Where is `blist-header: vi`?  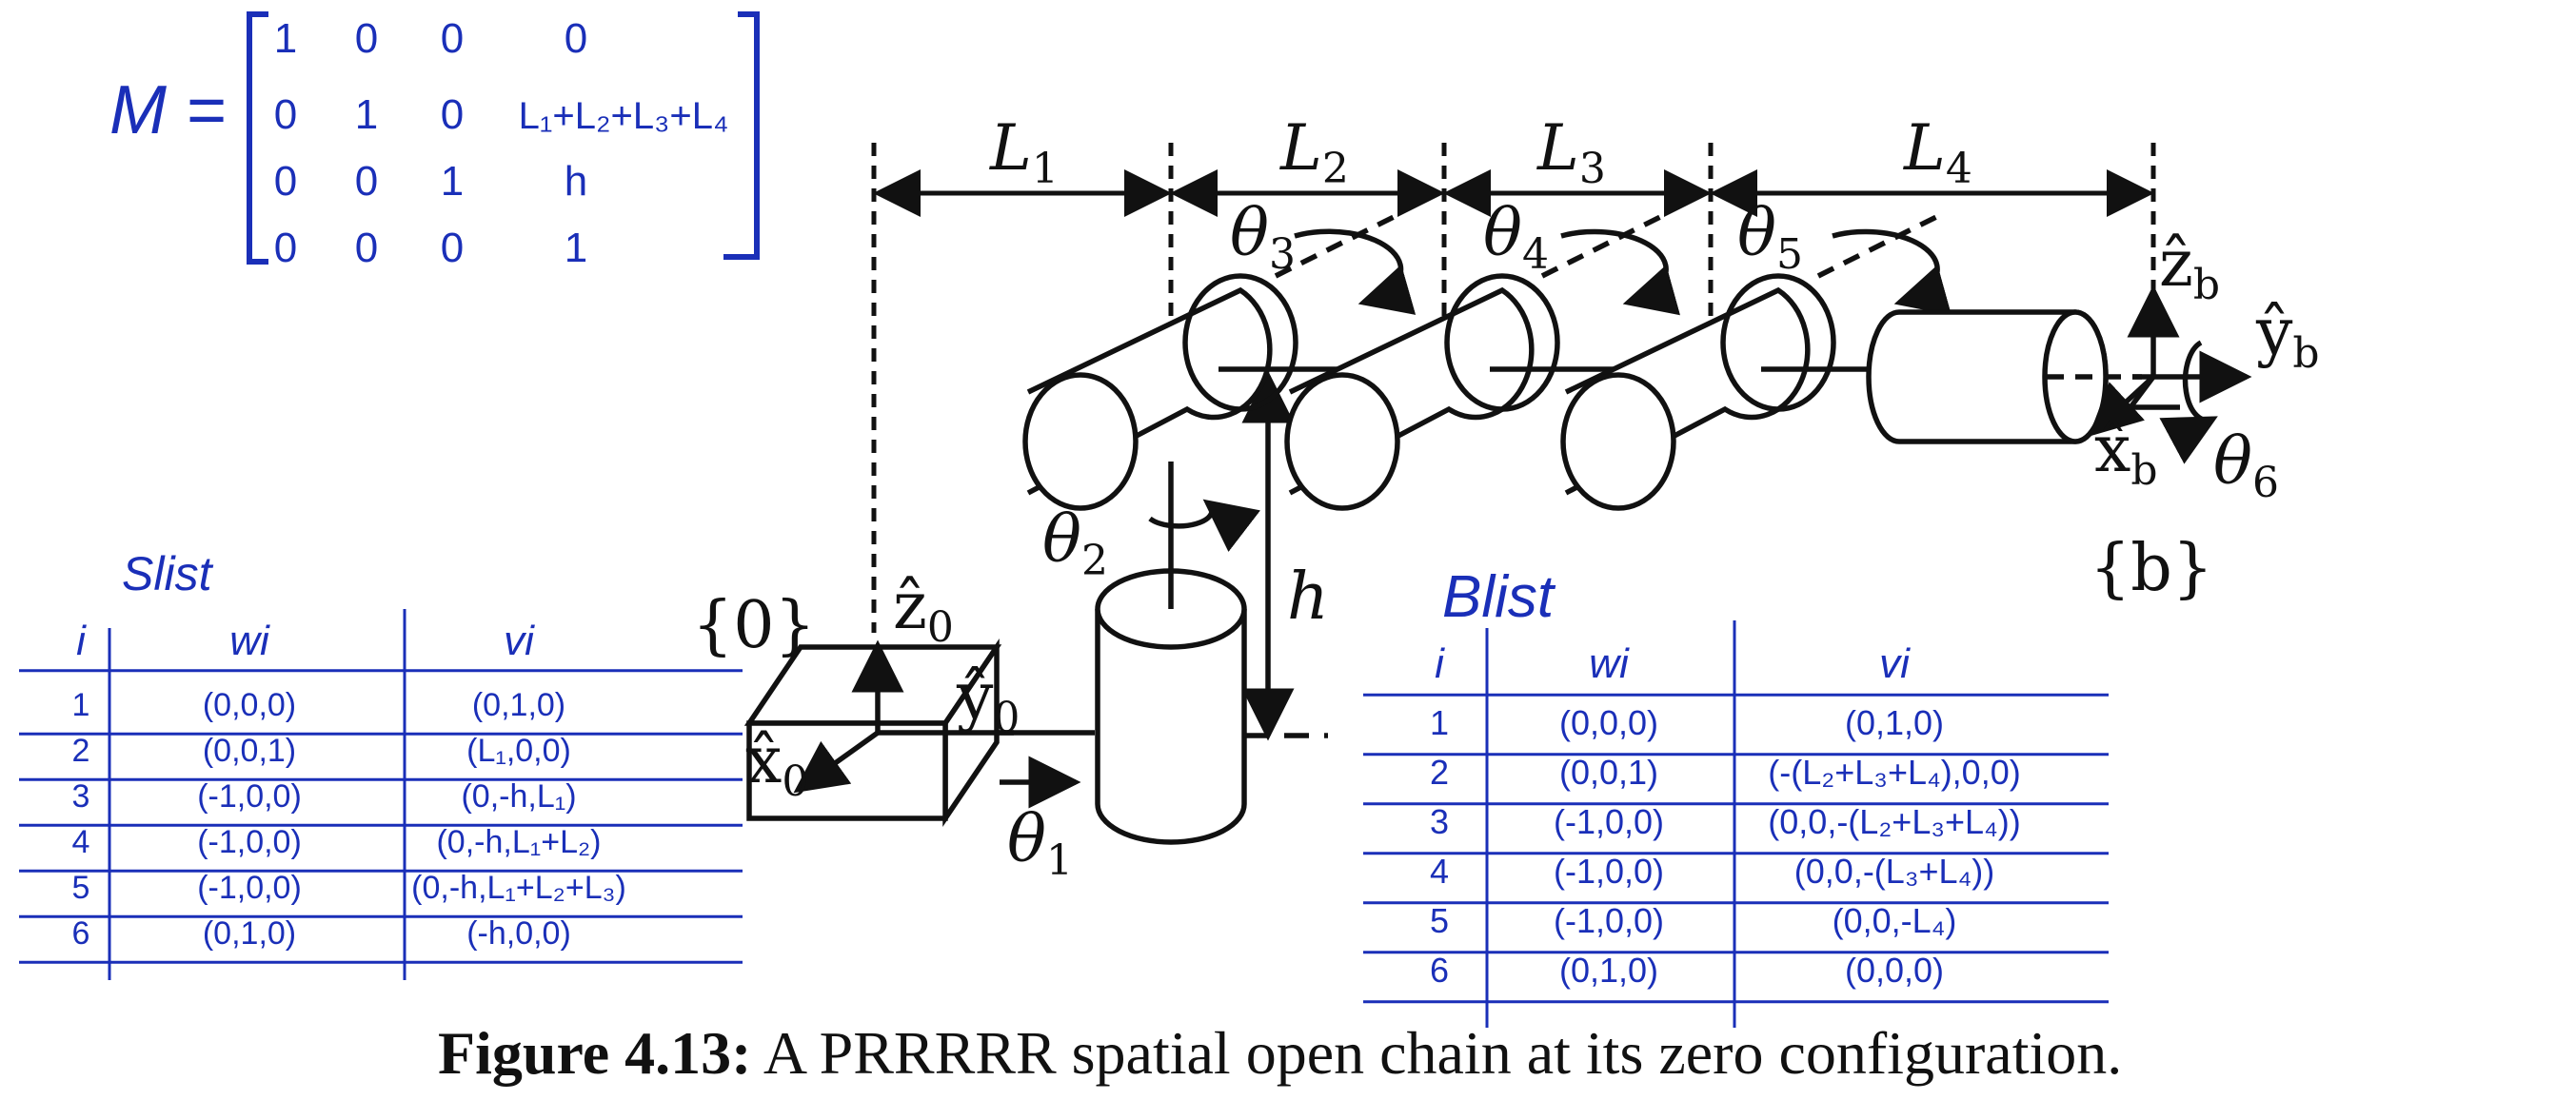 blist-header: vi is located at coordinates (1895, 663).